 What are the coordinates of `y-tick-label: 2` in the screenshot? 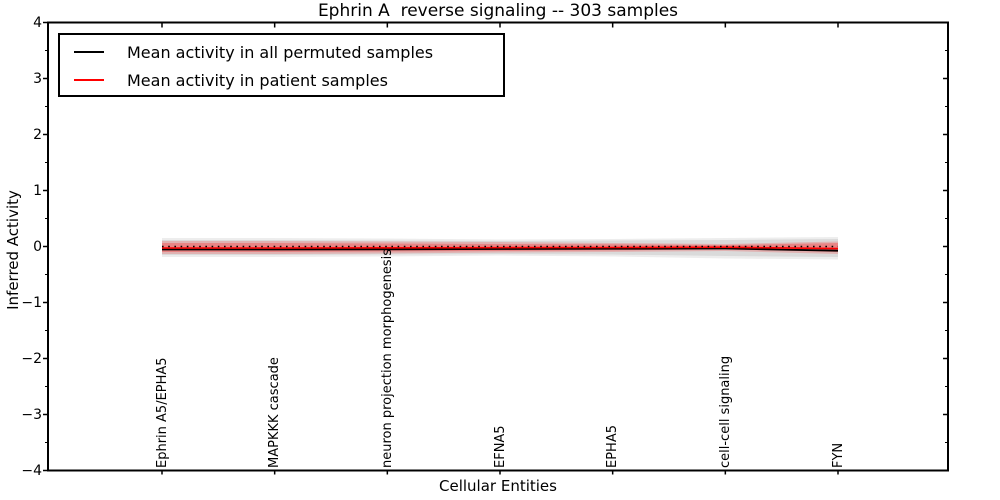 It's located at (37, 134).